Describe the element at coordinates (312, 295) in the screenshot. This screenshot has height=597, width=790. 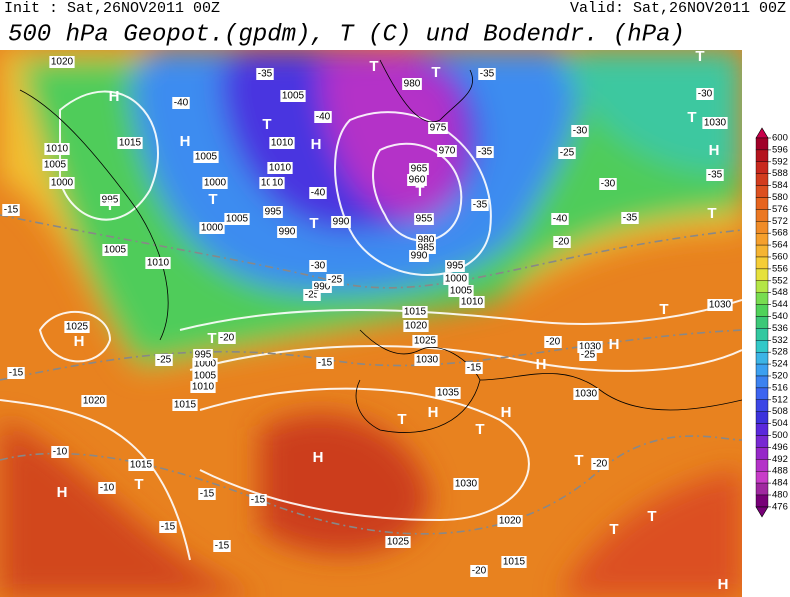
I see `isotherm-label: -25` at that location.